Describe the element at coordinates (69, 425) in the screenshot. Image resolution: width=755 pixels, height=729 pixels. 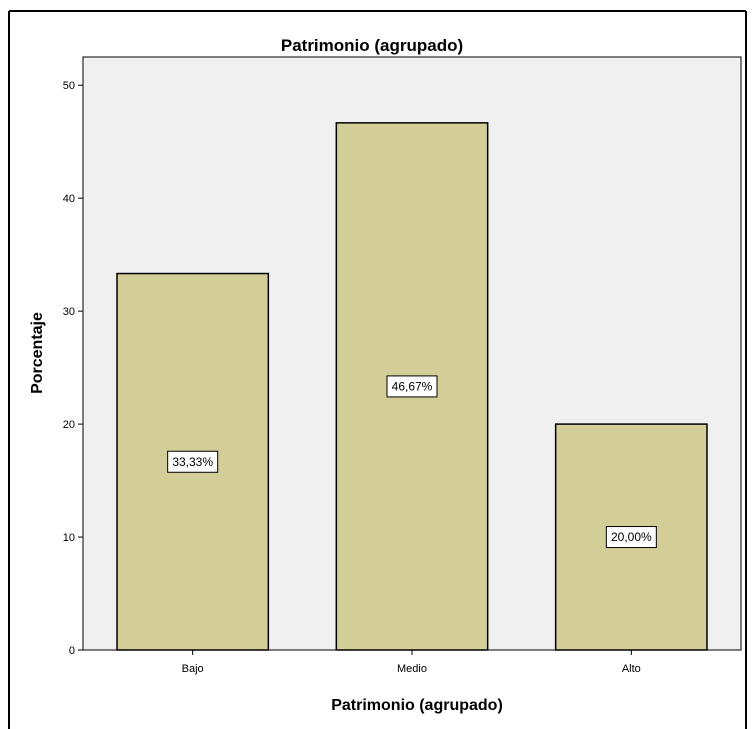
I see `y-tick-label: 20` at that location.